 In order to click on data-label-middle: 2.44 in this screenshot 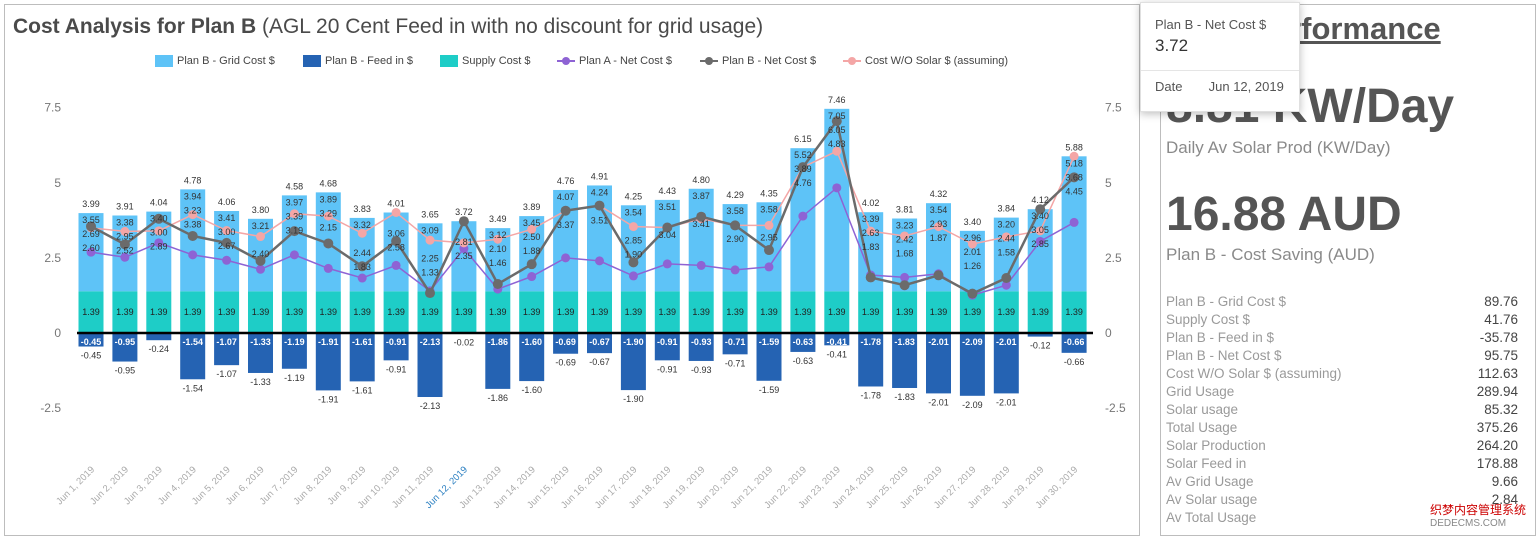, I will do `click(1007, 239)`.